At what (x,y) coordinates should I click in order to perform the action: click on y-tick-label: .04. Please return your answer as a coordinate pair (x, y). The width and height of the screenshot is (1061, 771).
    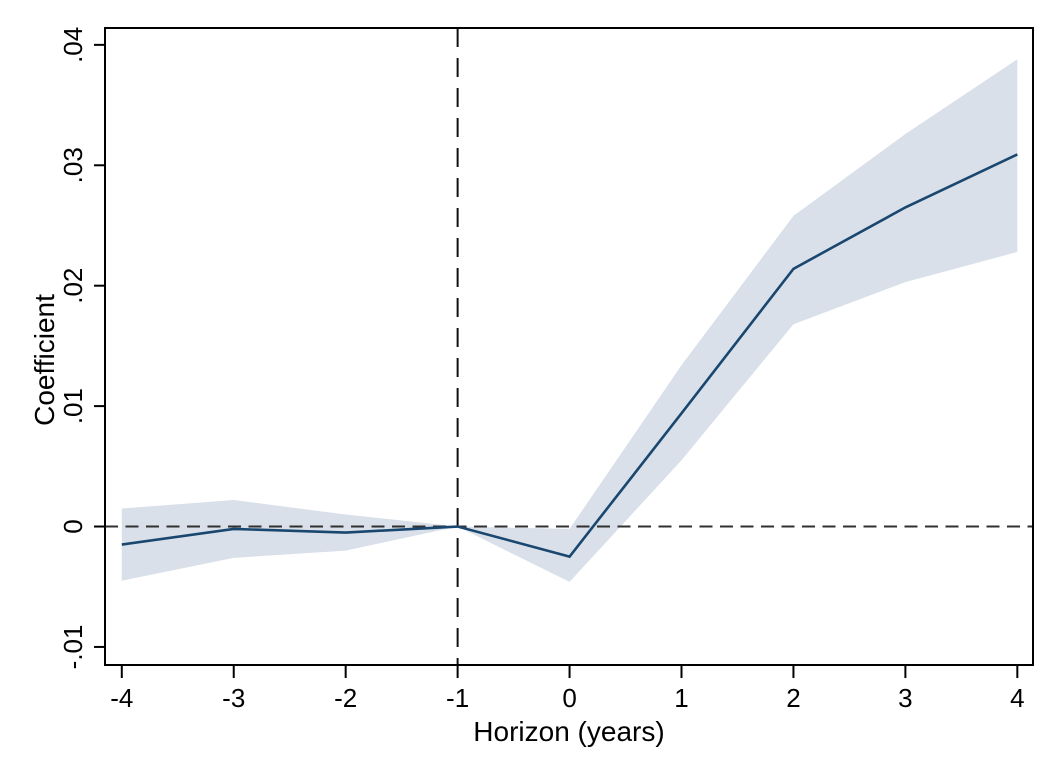
    Looking at the image, I should click on (73, 45).